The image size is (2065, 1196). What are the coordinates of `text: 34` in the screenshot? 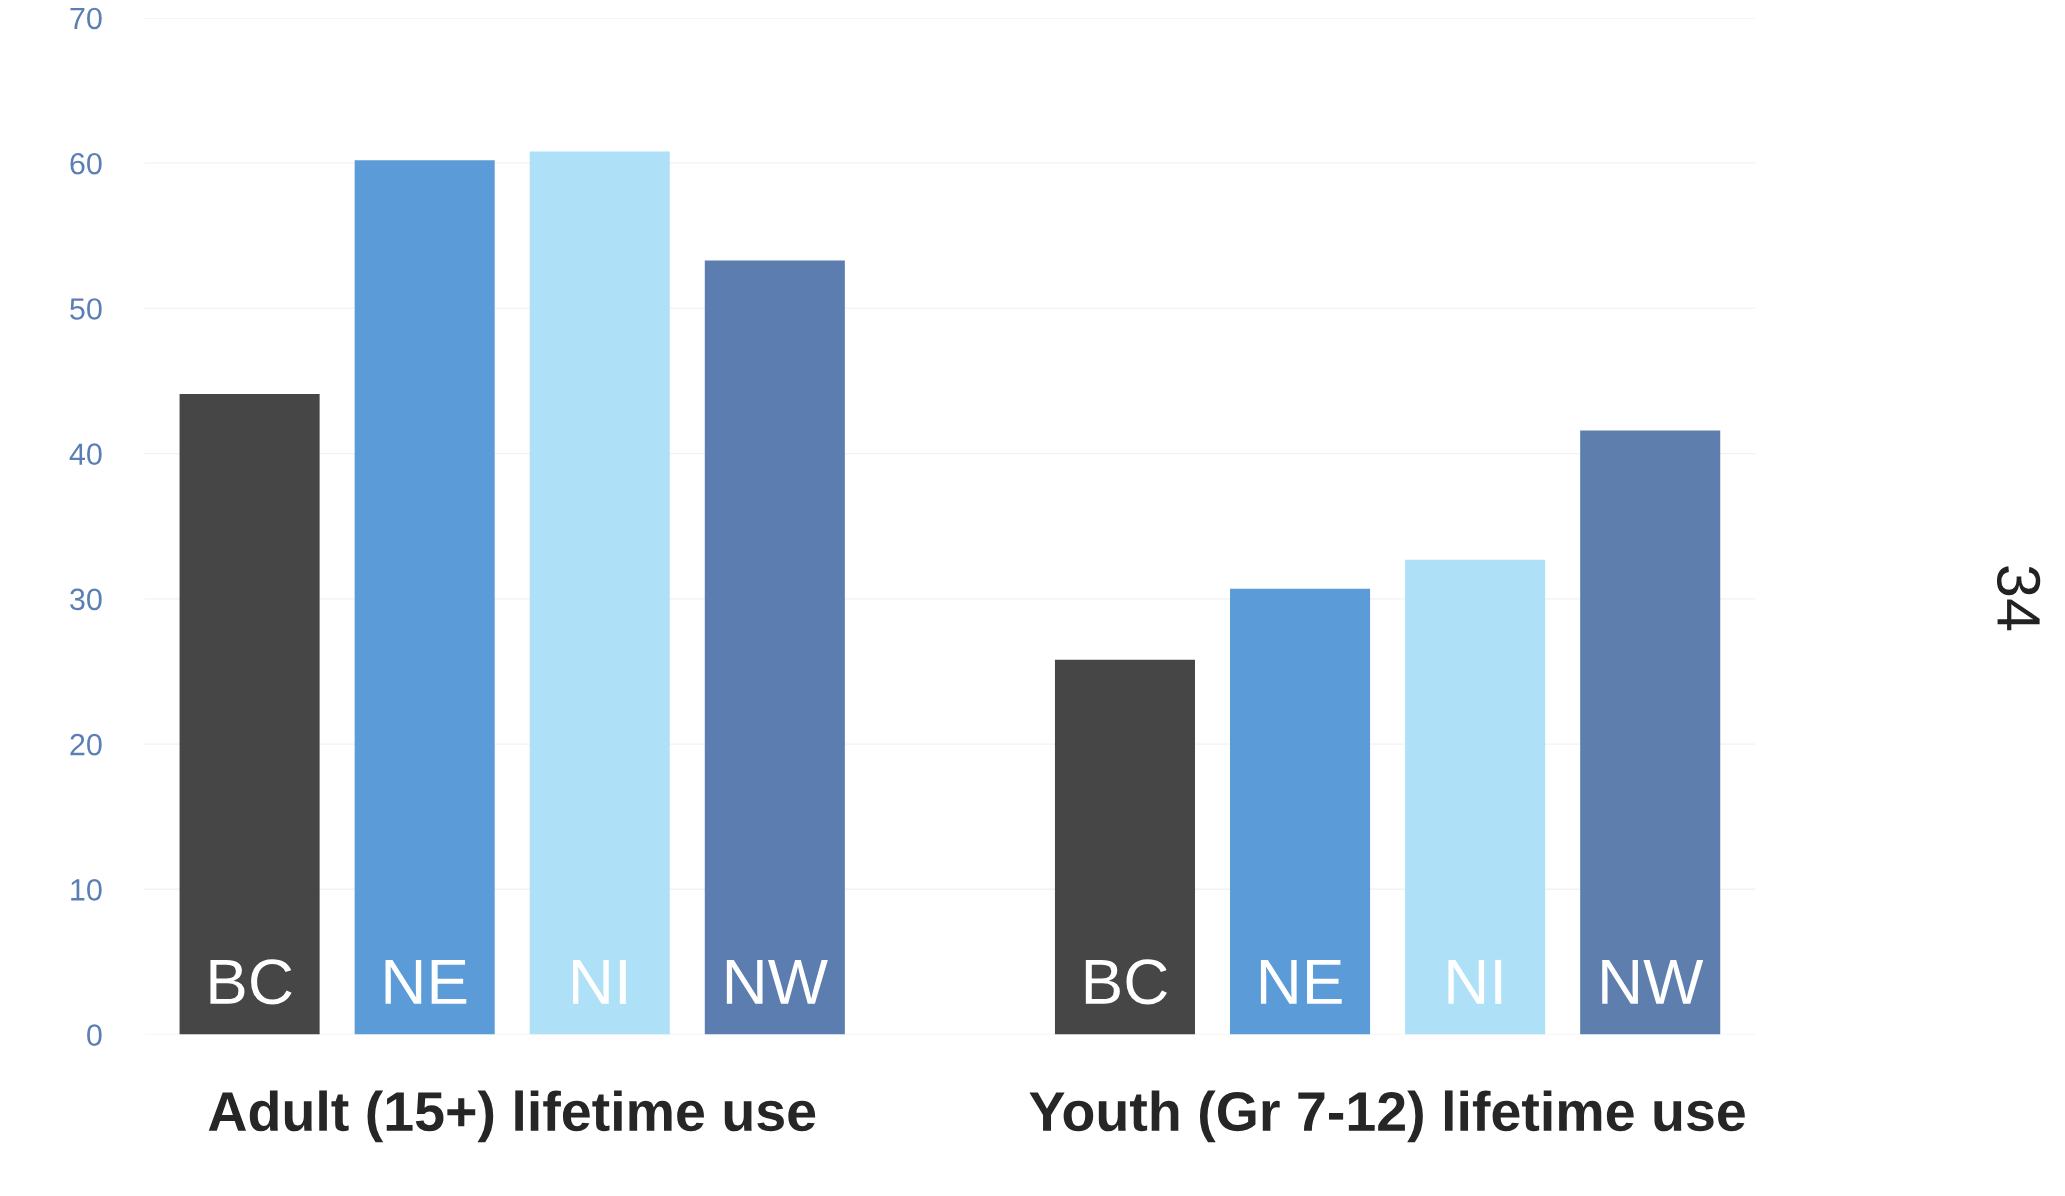 It's located at (2018, 598).